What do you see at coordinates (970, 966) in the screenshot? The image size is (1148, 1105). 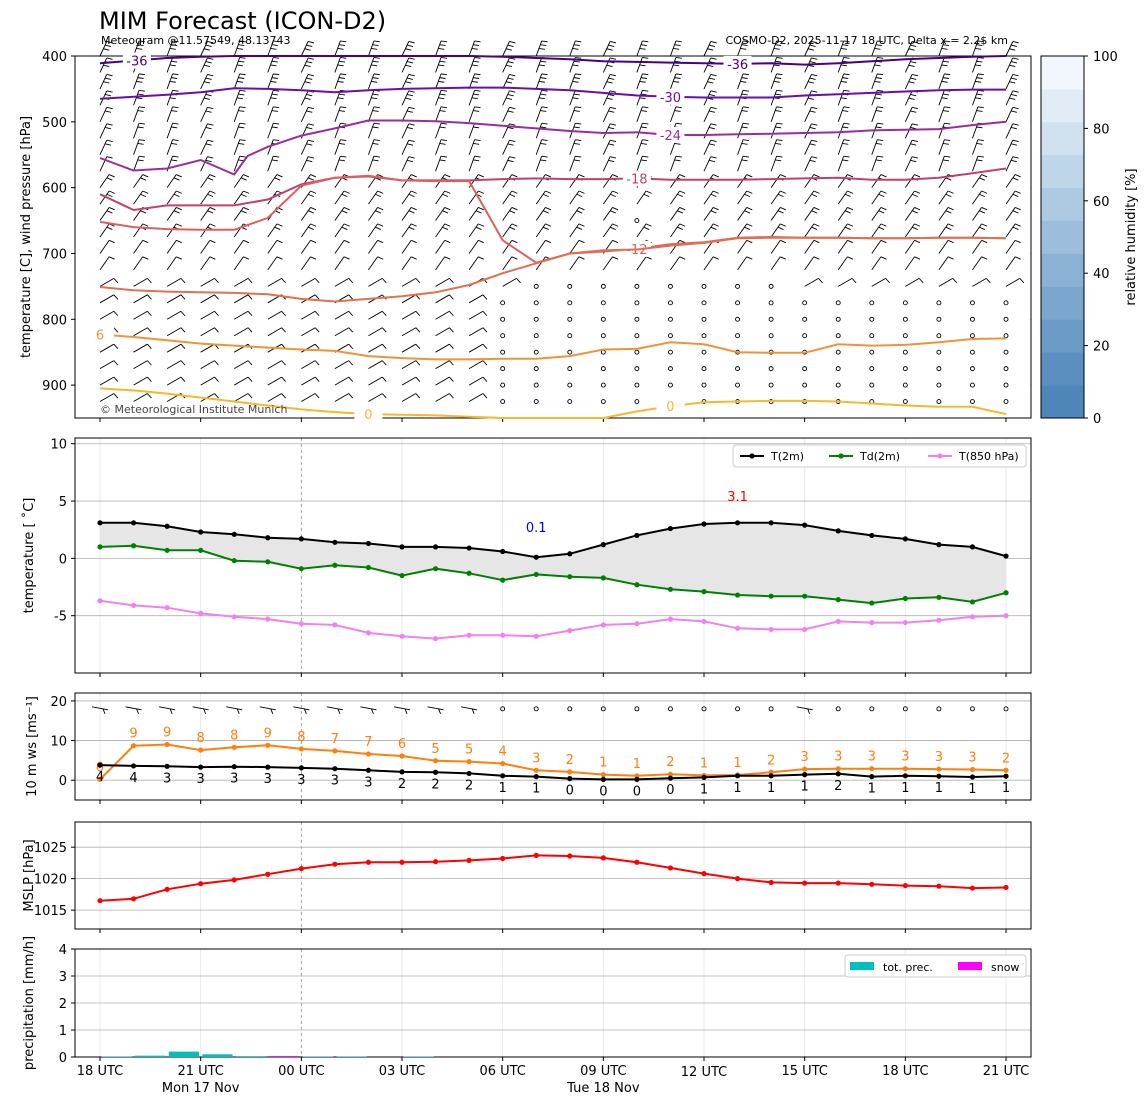 I see `legend-swatch` at bounding box center [970, 966].